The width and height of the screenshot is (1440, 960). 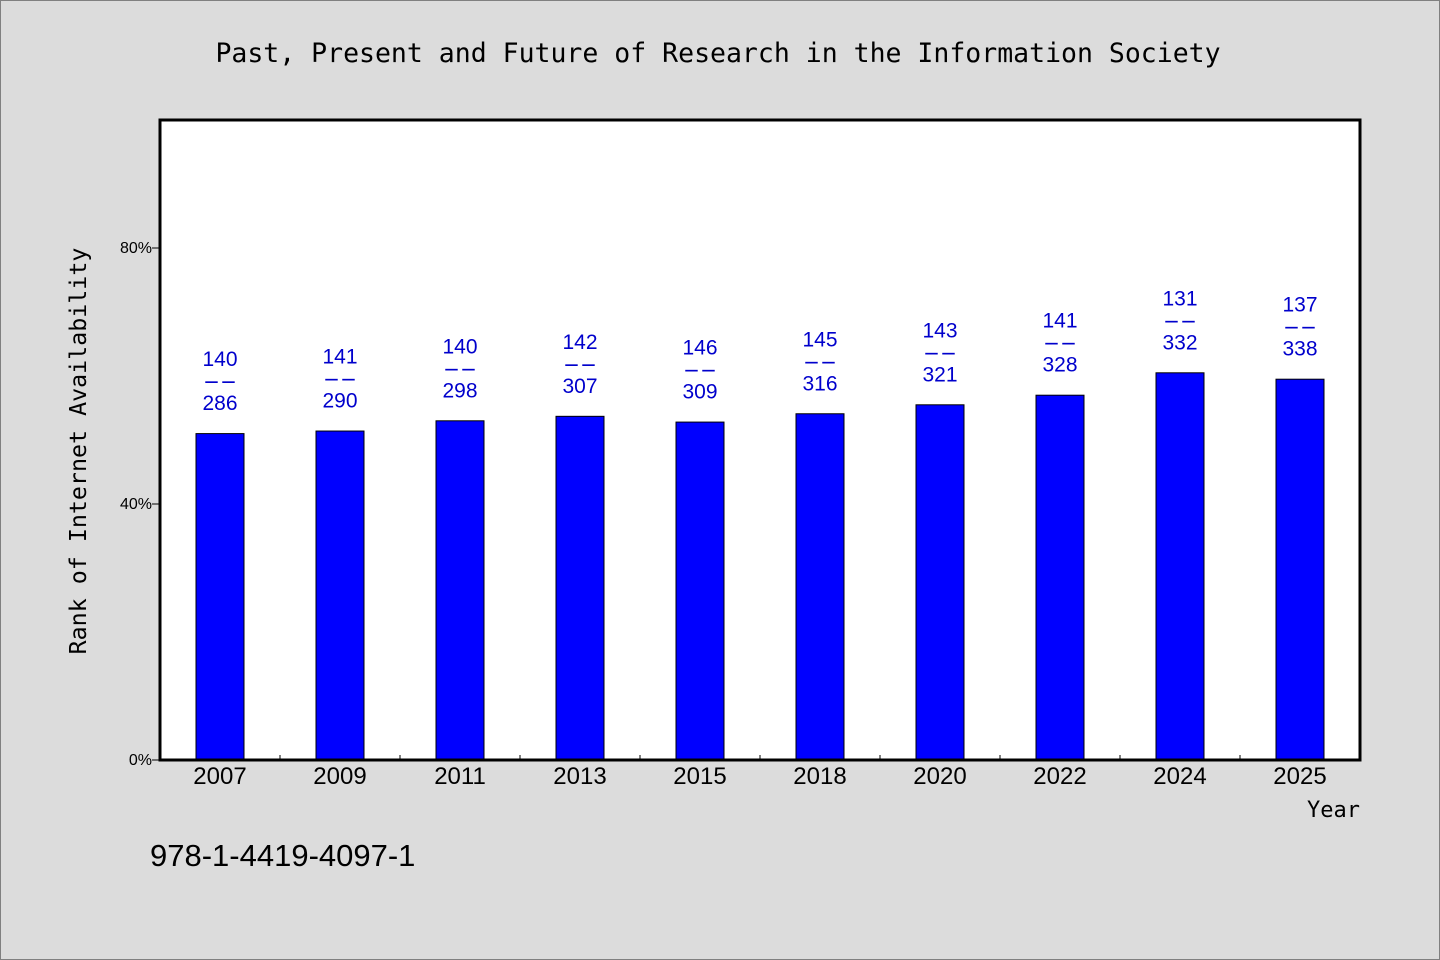 What do you see at coordinates (460, 776) in the screenshot?
I see `x-tick-label: 2011` at bounding box center [460, 776].